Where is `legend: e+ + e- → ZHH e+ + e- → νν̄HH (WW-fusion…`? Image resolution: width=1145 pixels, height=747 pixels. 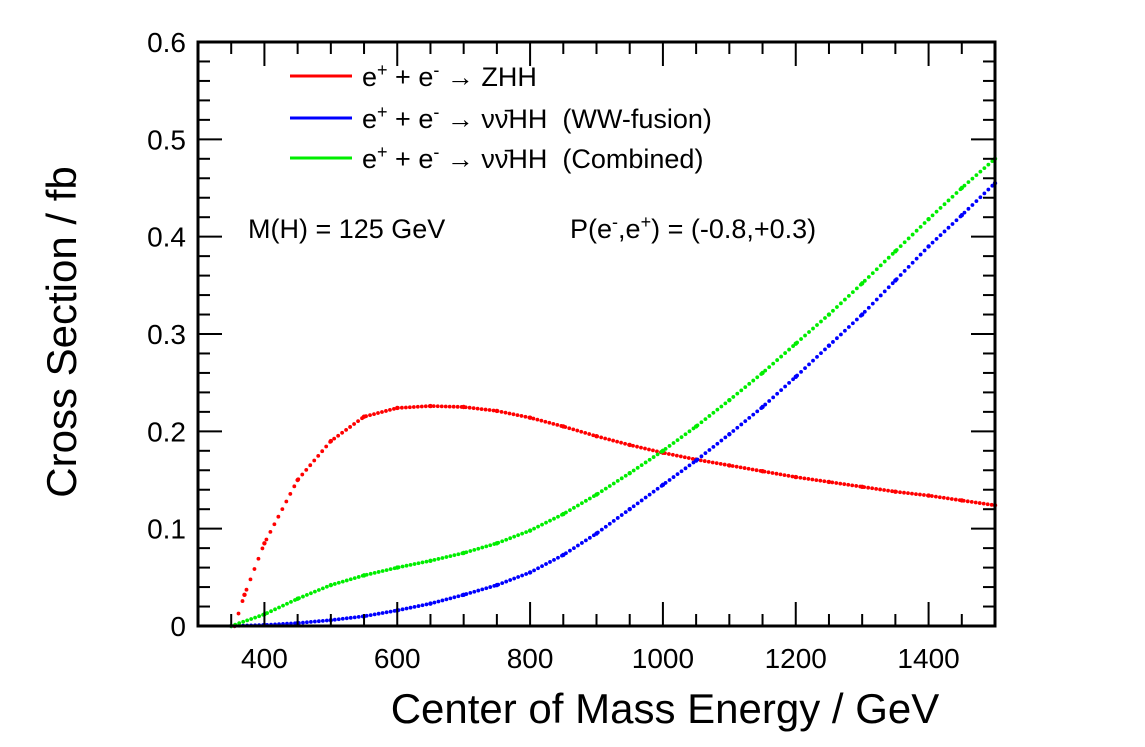 legend: e+ + e- → ZHH e+ + e- → νν̄HH (WW-fusion… is located at coordinates (501, 117).